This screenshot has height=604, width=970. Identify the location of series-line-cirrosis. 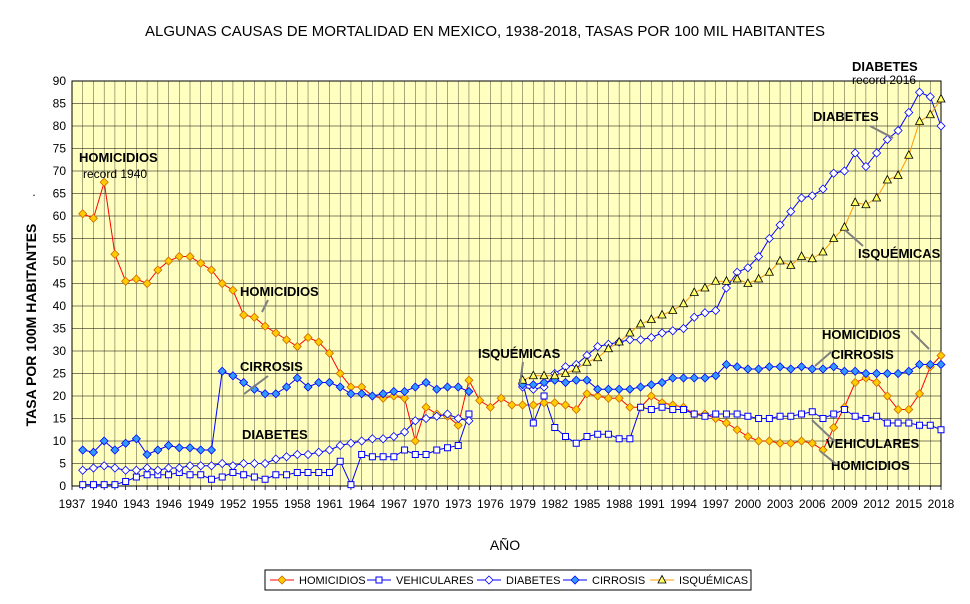
(731, 376).